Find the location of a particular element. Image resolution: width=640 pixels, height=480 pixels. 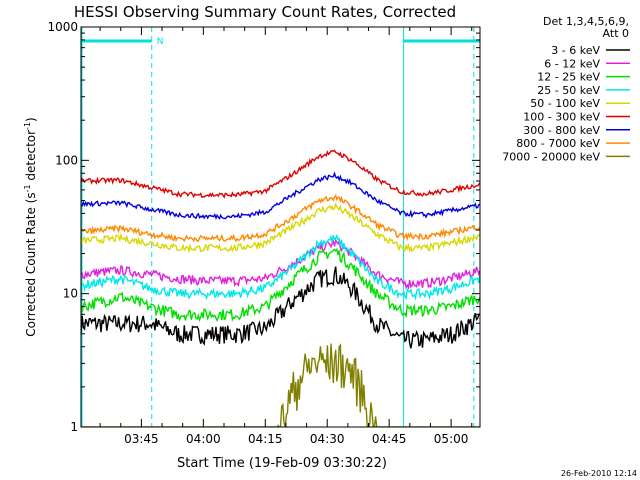

y-tick-label: 100 is located at coordinates (66, 160).